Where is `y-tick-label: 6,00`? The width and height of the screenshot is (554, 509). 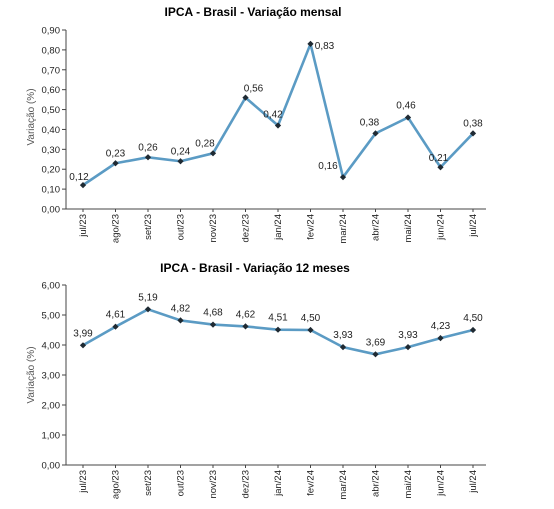
y-tick-label: 6,00 is located at coordinates (51, 286).